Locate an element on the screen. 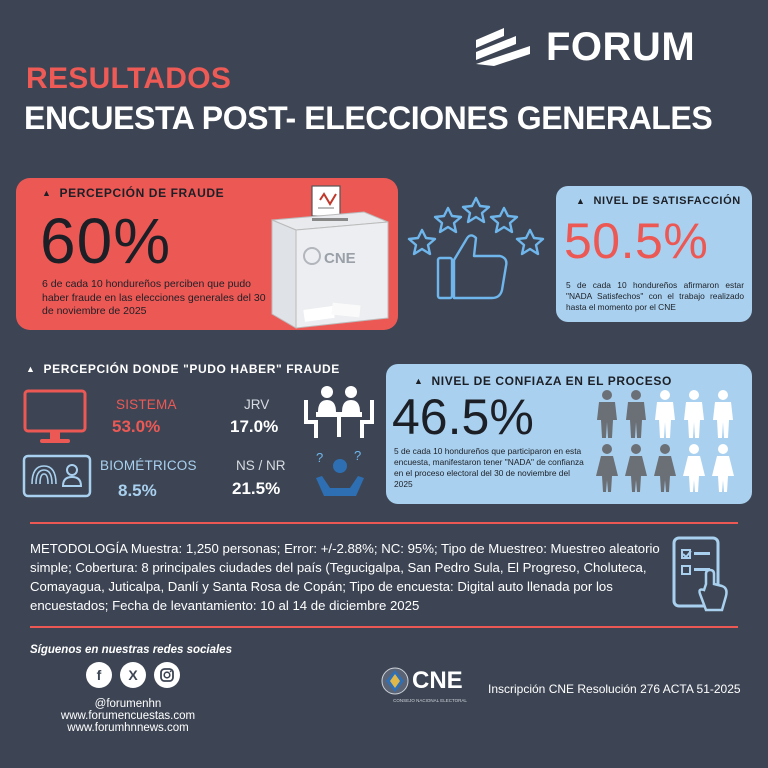 This screenshot has height=768, width=768. jrv-value: 17.0% is located at coordinates (254, 426).